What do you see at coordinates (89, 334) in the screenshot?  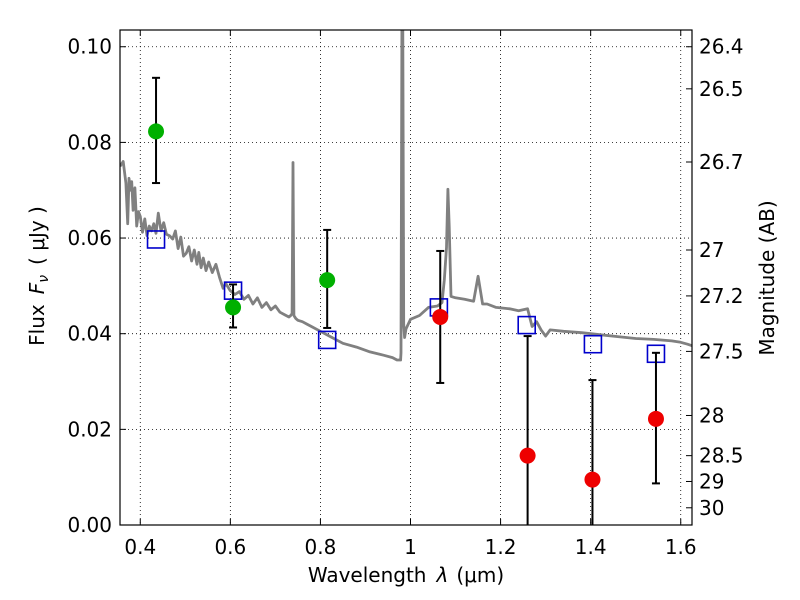 I see `y-tick-label: 0.04` at bounding box center [89, 334].